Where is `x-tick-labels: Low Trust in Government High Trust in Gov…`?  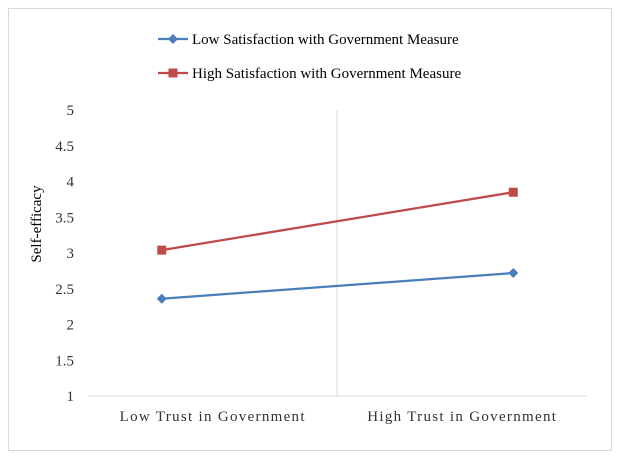 x-tick-labels: Low Trust in Government High Trust in Gov… is located at coordinates (338, 417).